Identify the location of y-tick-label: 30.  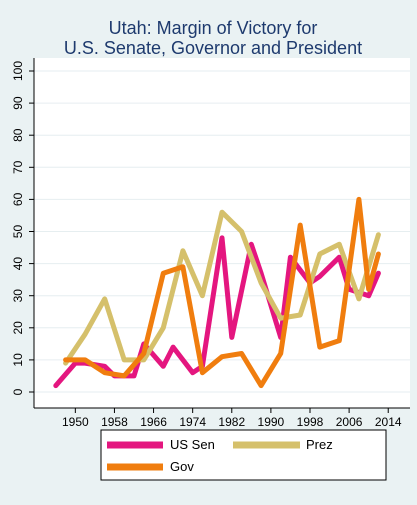
(18, 296).